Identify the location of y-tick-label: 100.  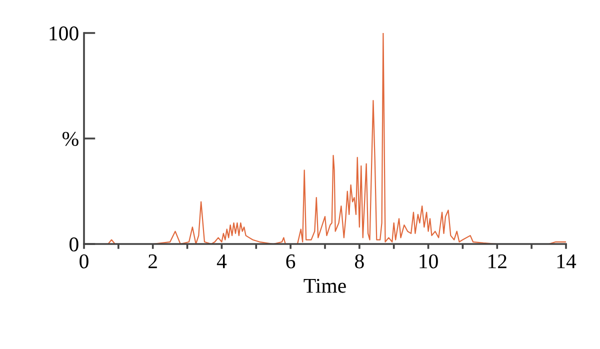
(64, 33).